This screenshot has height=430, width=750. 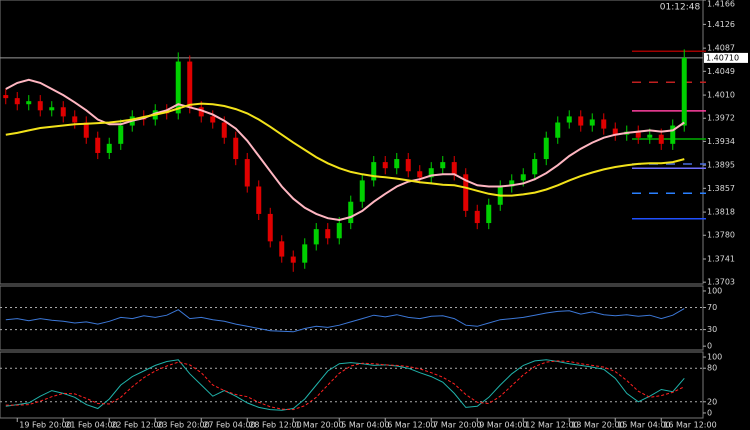 I want to click on x-tick-label: 27 Feb 04:00, so click(x=229, y=425).